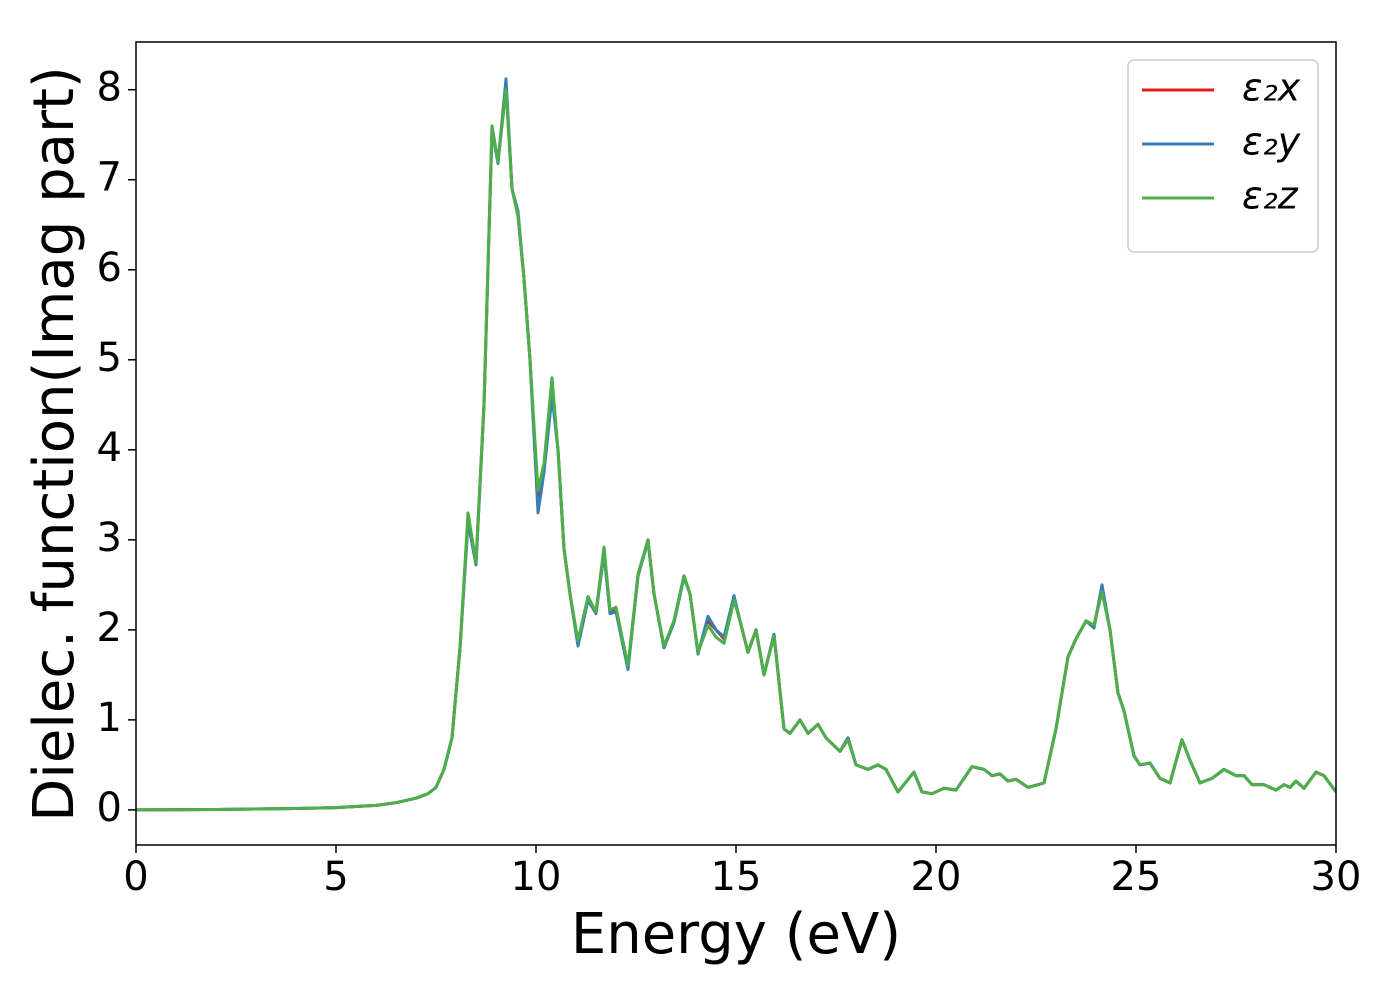 The width and height of the screenshot is (1400, 1000). I want to click on y-tick-label: 0, so click(109, 808).